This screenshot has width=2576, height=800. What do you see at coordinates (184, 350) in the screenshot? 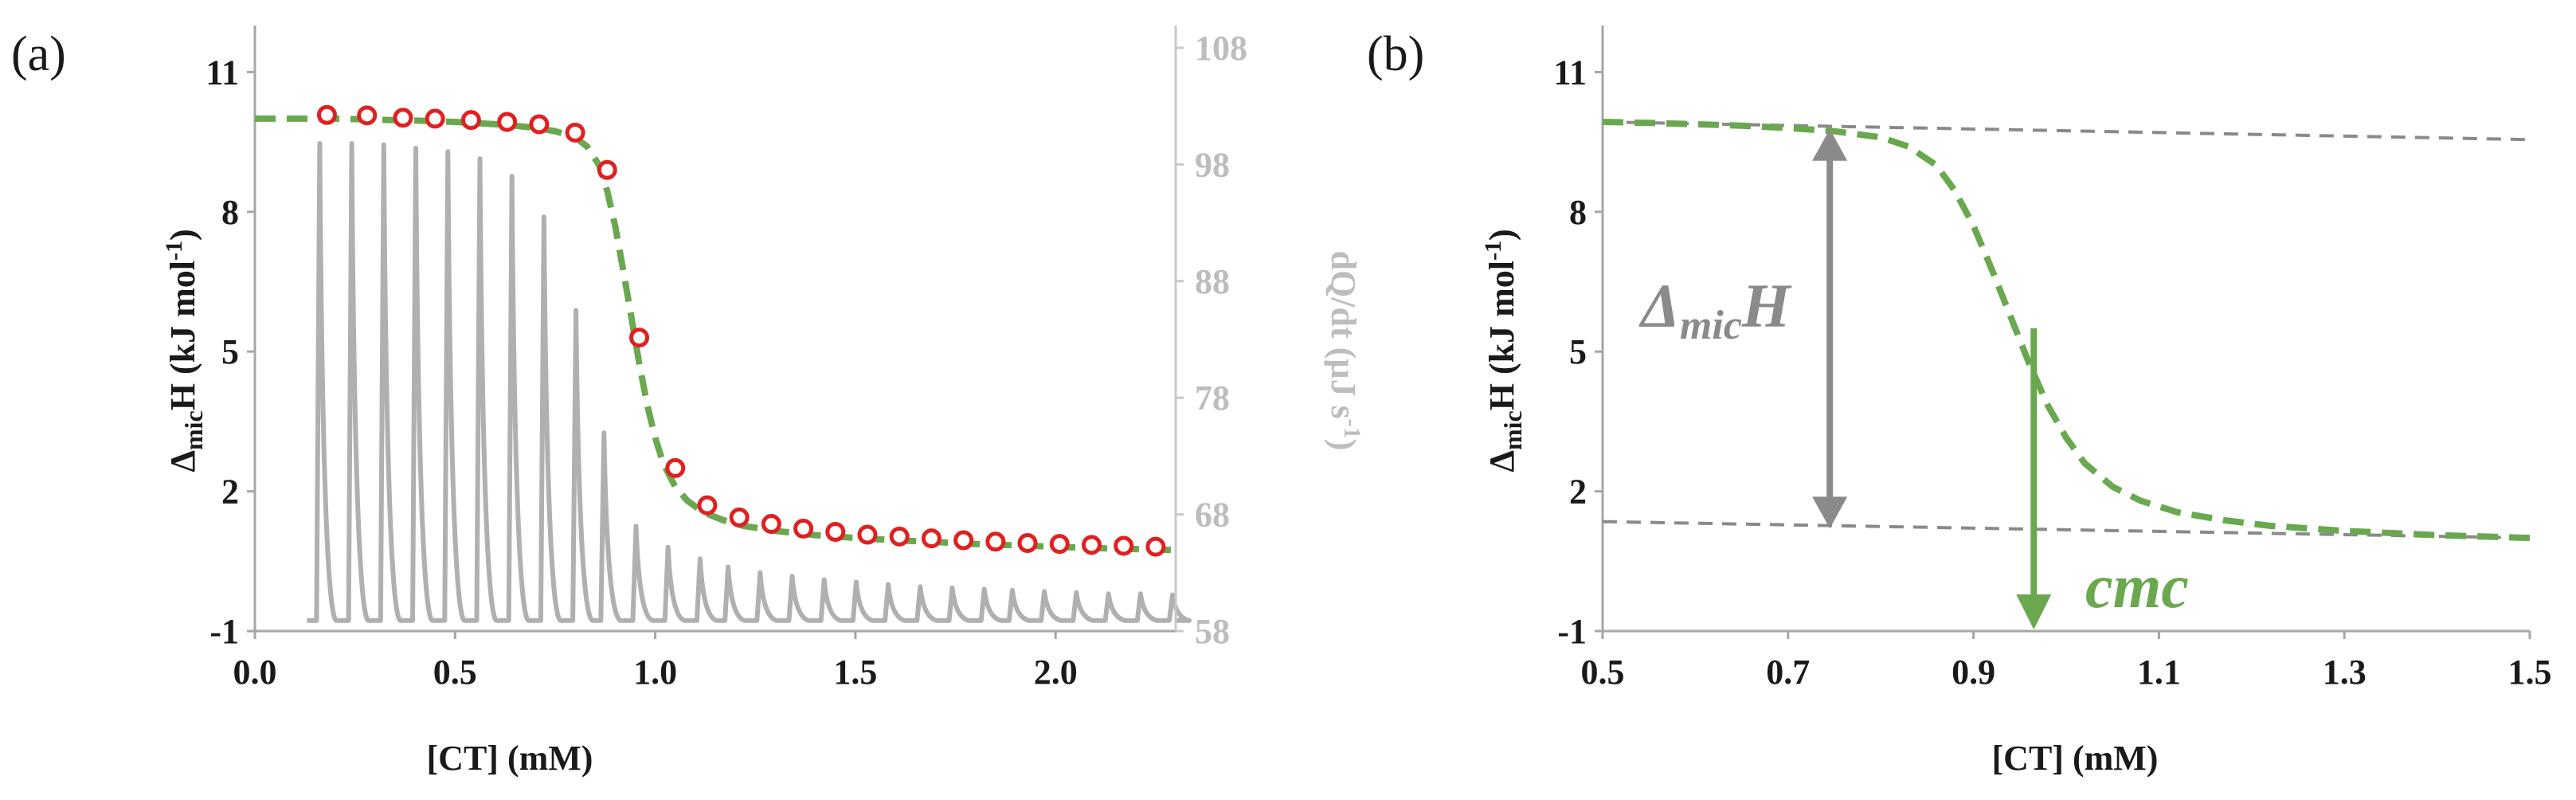
I see `panel-a-y-axis-title: ΔmicH (kJ mol-1)` at bounding box center [184, 350].